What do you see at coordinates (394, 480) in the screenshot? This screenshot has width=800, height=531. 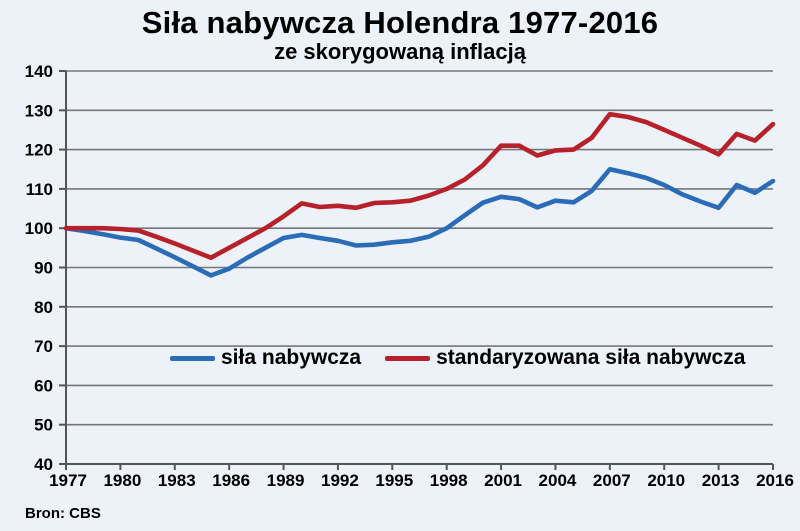 I see `x-tick-label-1995: 1995` at bounding box center [394, 480].